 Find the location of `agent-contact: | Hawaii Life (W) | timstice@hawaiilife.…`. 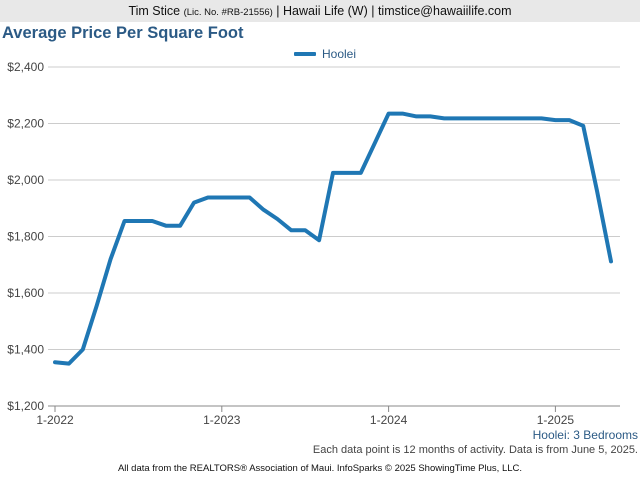

agent-contact: | Hawaii Life (W) | timstice@hawaiilife.… is located at coordinates (394, 11).